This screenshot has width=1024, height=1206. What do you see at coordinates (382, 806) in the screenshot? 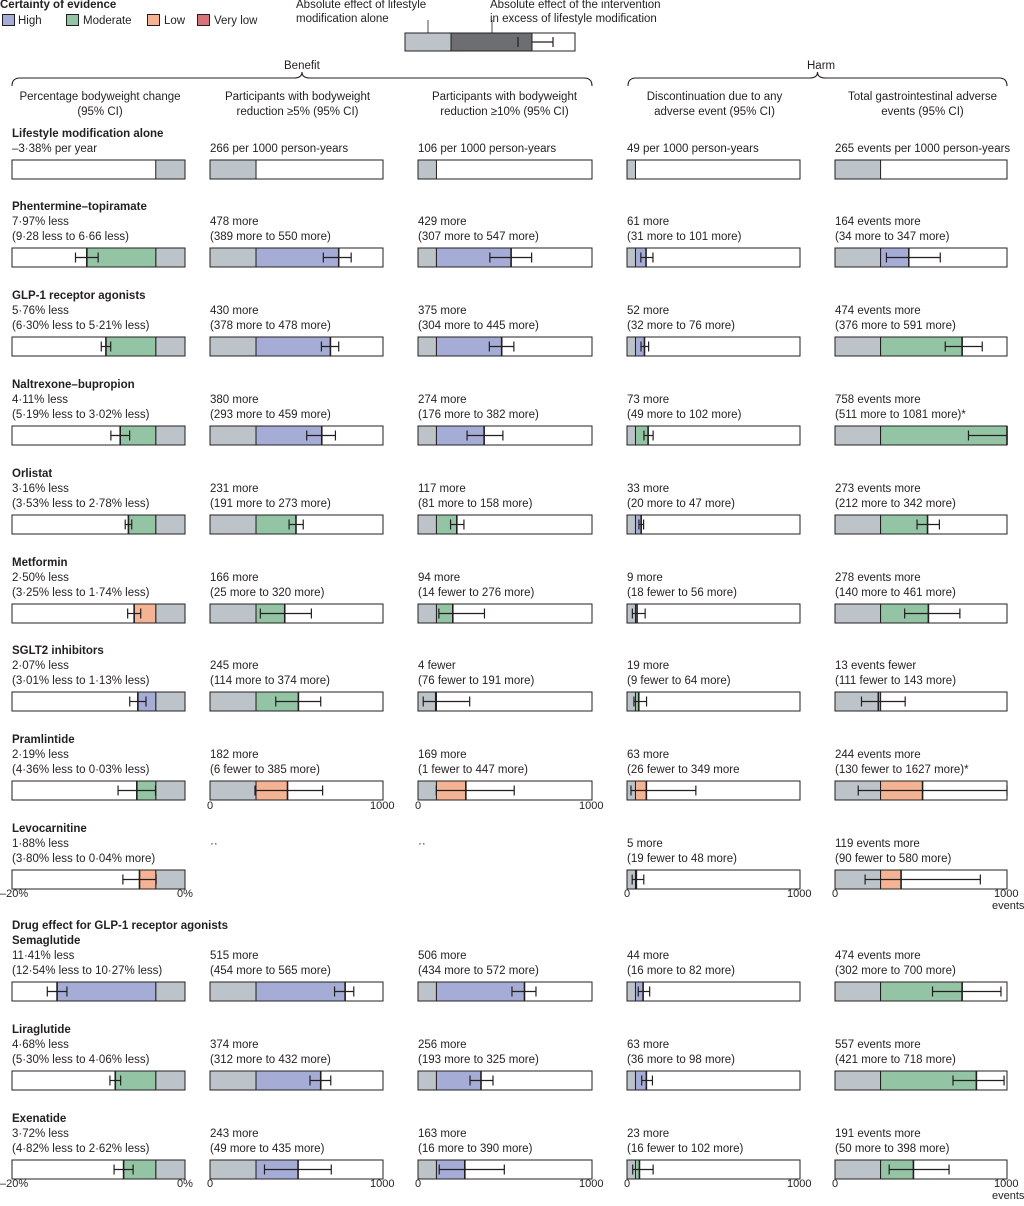
I see `reduction5-tick-max: 1000` at bounding box center [382, 806].